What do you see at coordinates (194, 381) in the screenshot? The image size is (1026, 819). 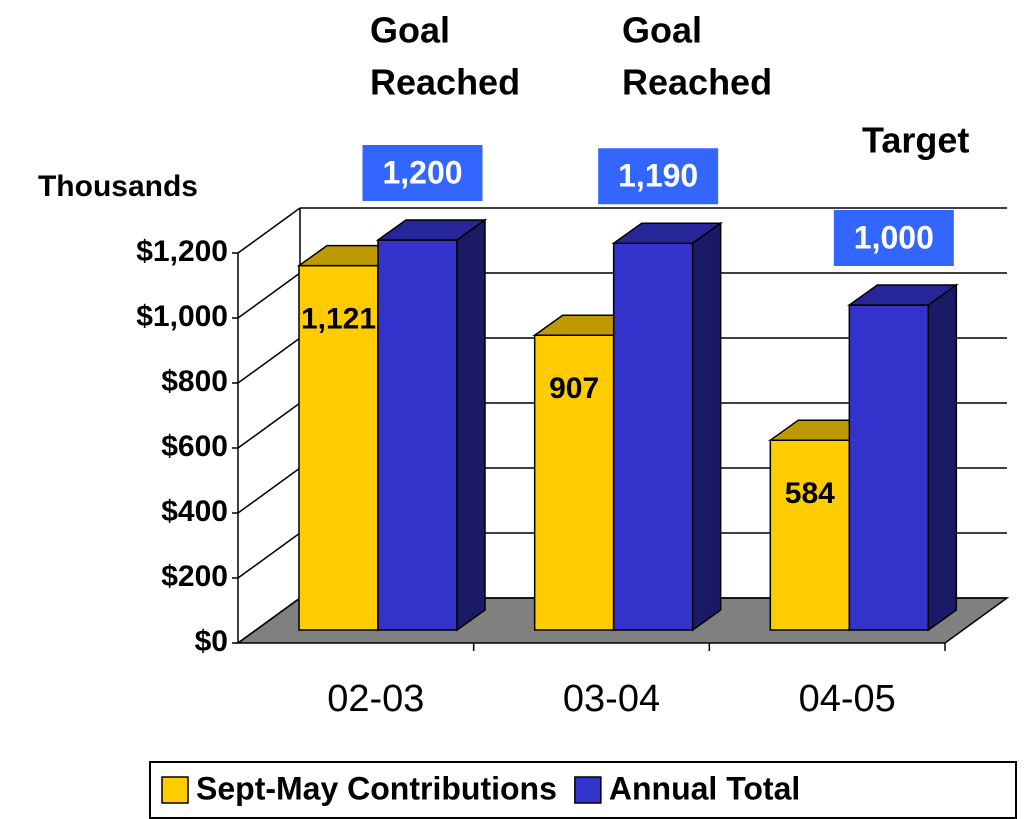 I see `y-tick-label: $800` at bounding box center [194, 381].